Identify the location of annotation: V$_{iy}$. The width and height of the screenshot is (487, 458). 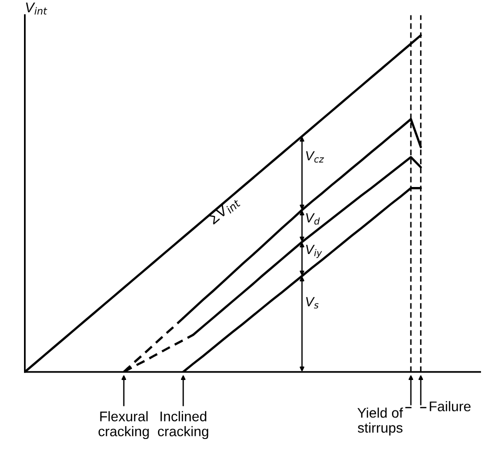
(314, 251).